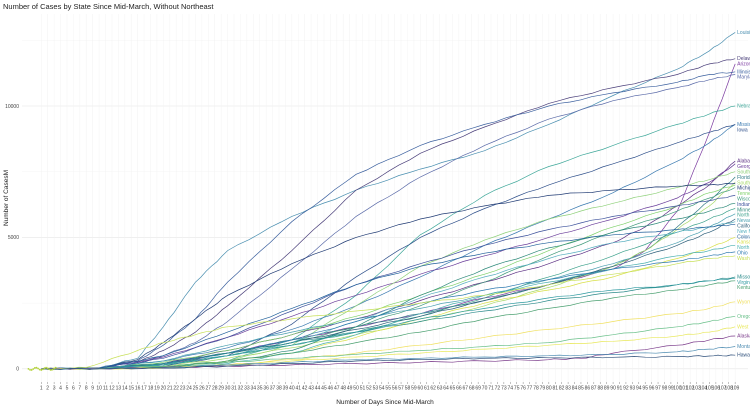 This screenshot has height=409, width=750. Describe the element at coordinates (743, 107) in the screenshot. I see `series-label: Nebraska` at that location.